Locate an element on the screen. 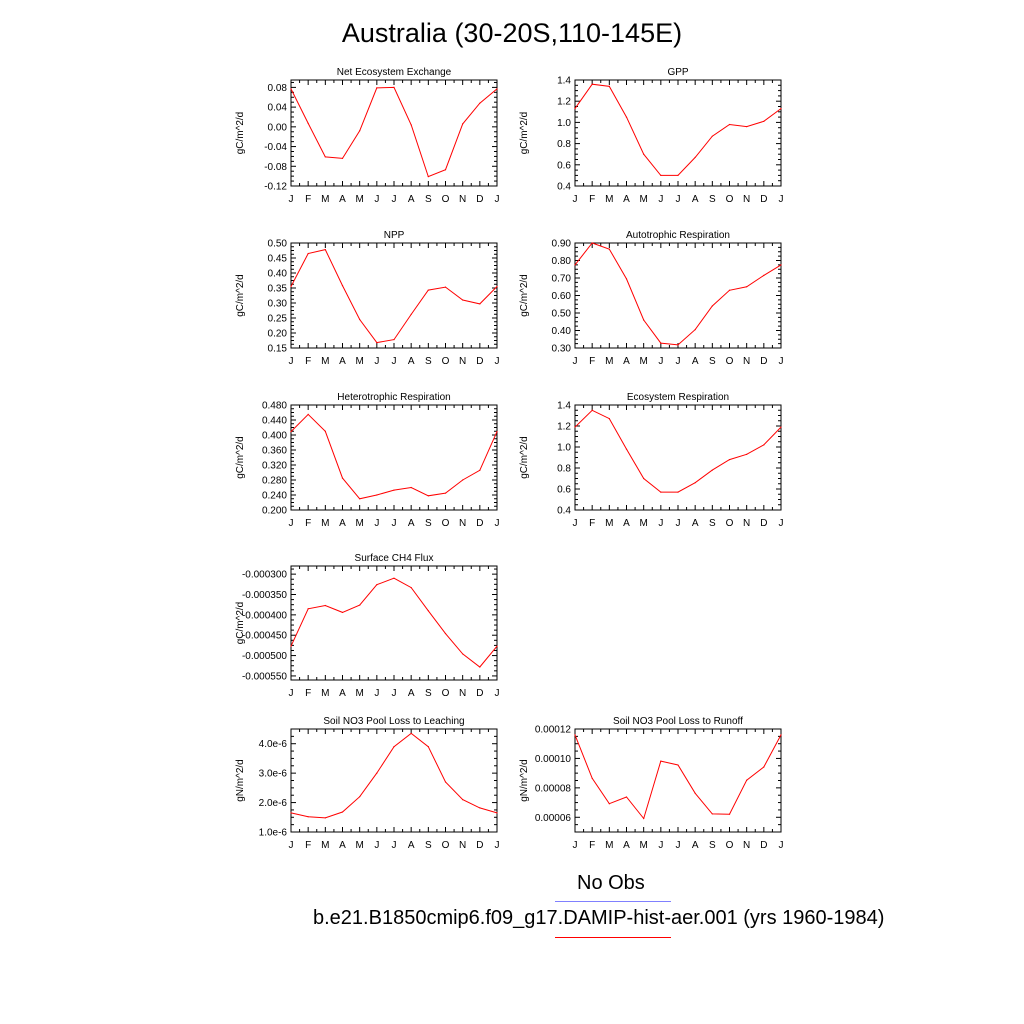  y-tick-label: 0.200 is located at coordinates (274, 511).